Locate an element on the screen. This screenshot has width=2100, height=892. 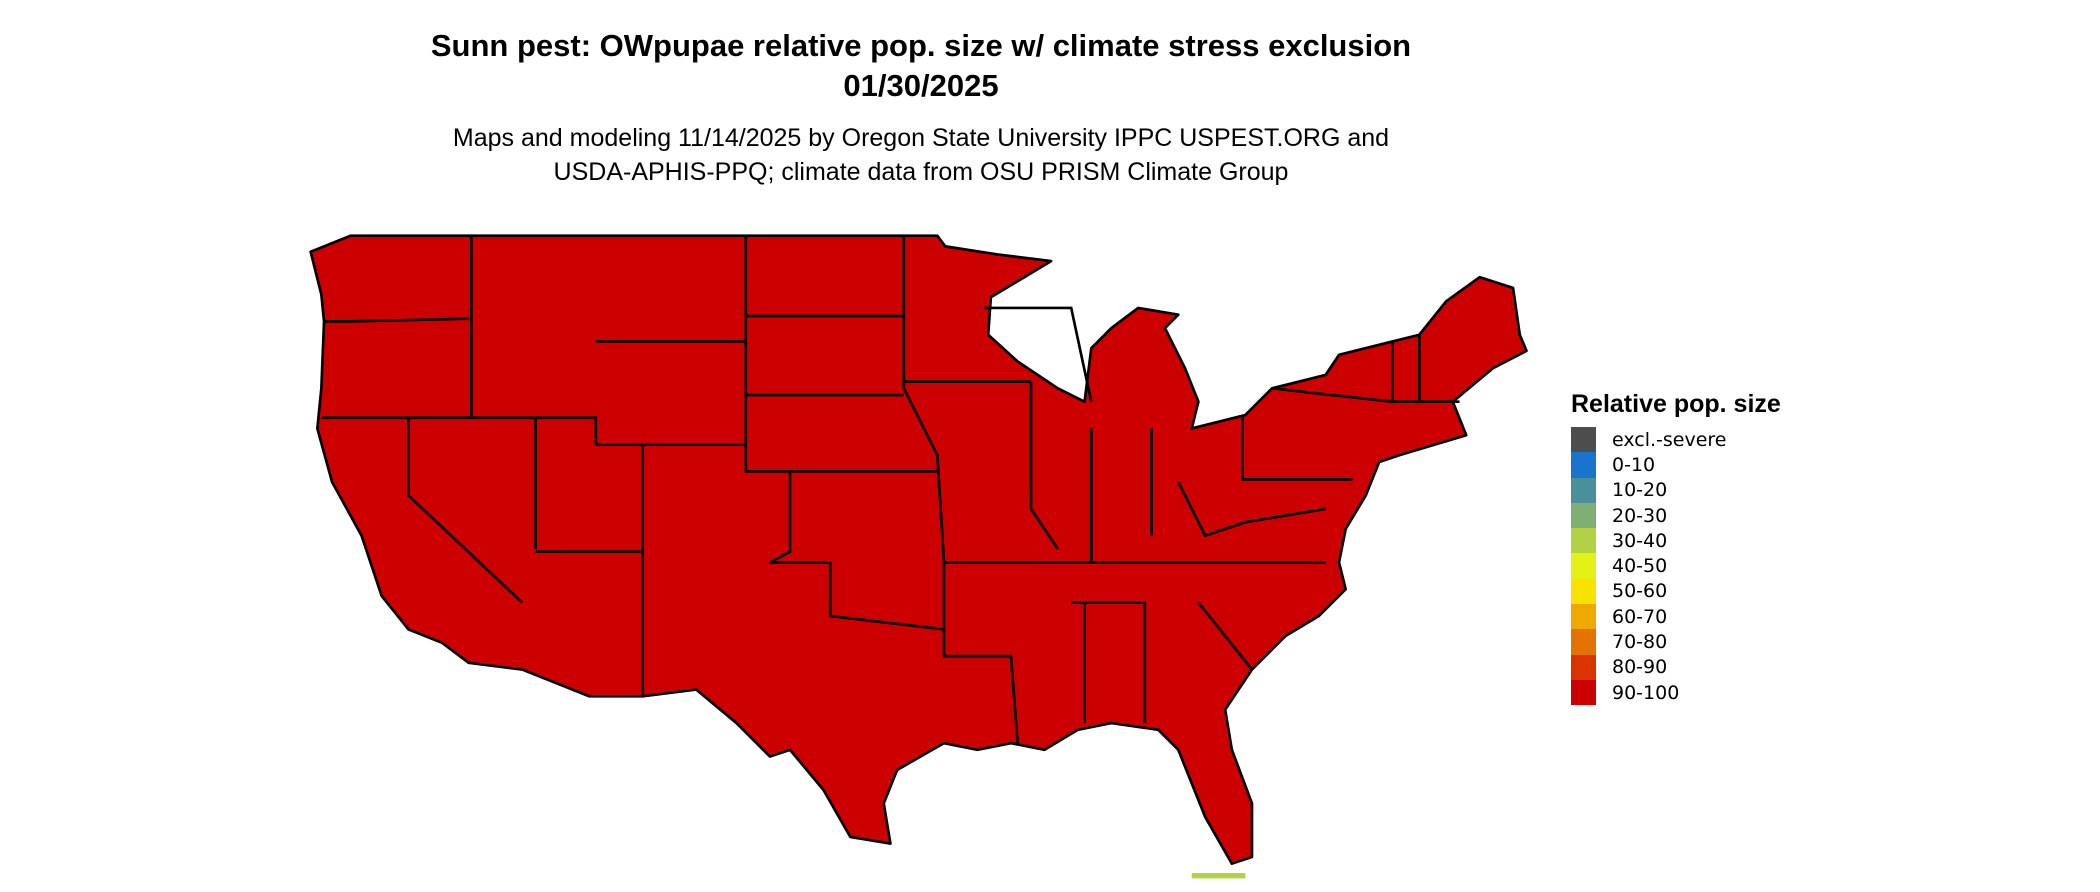
florida-keys is located at coordinates (1218, 876).